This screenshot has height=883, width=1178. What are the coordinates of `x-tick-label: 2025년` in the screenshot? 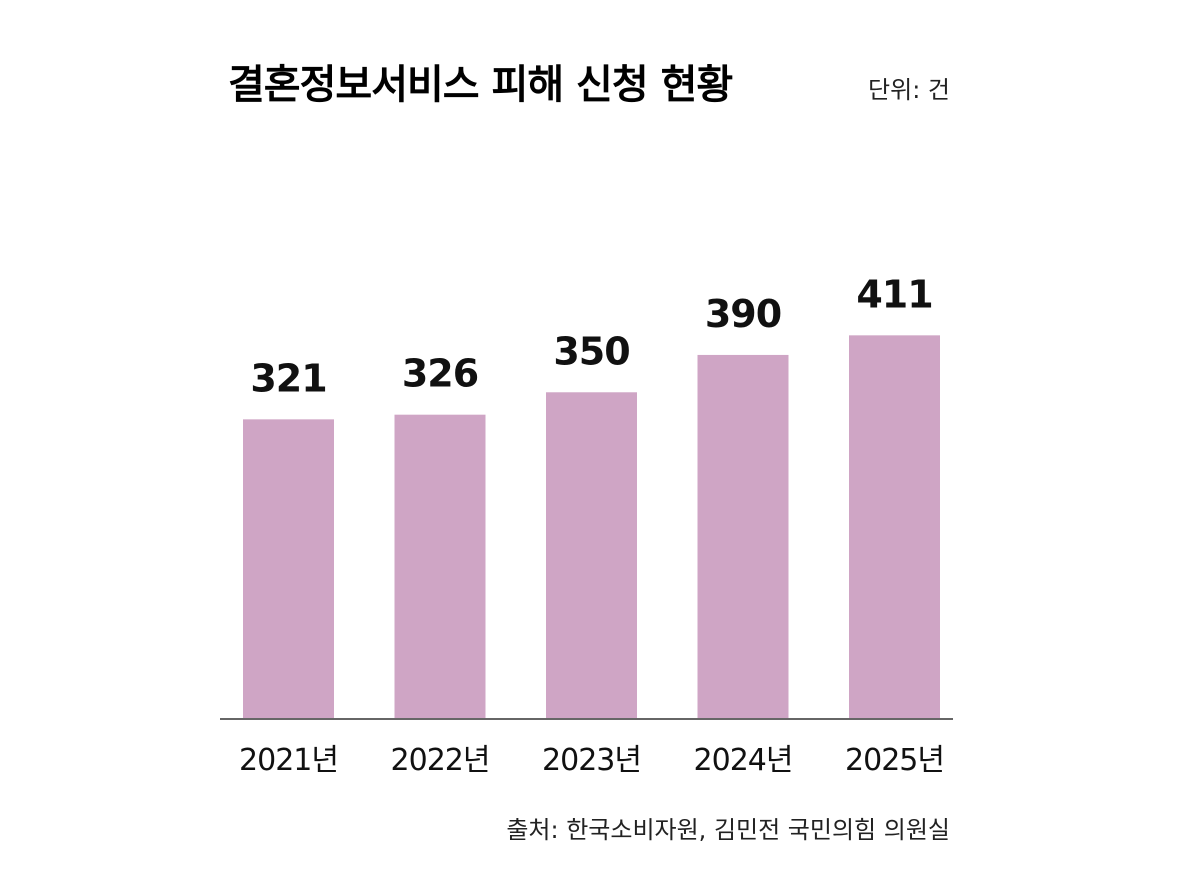 It's located at (894, 760).